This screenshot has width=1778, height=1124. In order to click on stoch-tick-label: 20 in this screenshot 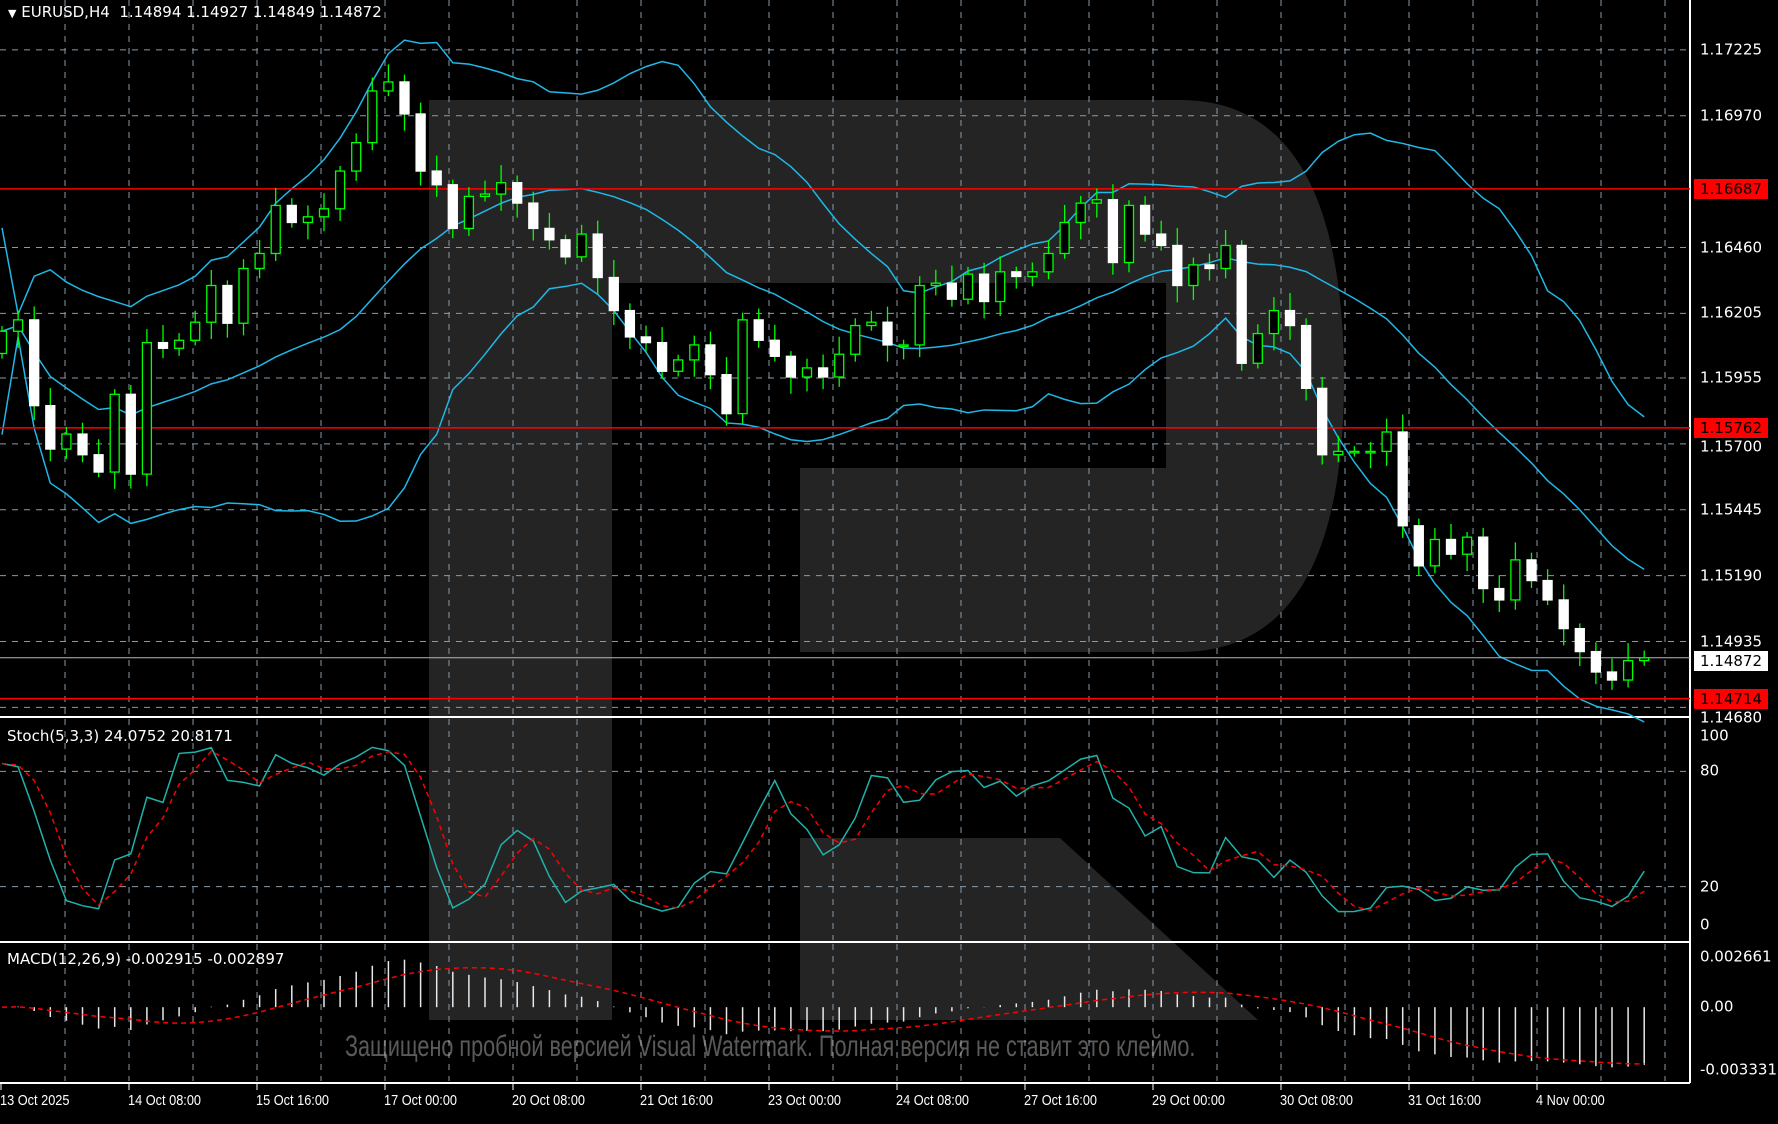, I will do `click(1710, 886)`.